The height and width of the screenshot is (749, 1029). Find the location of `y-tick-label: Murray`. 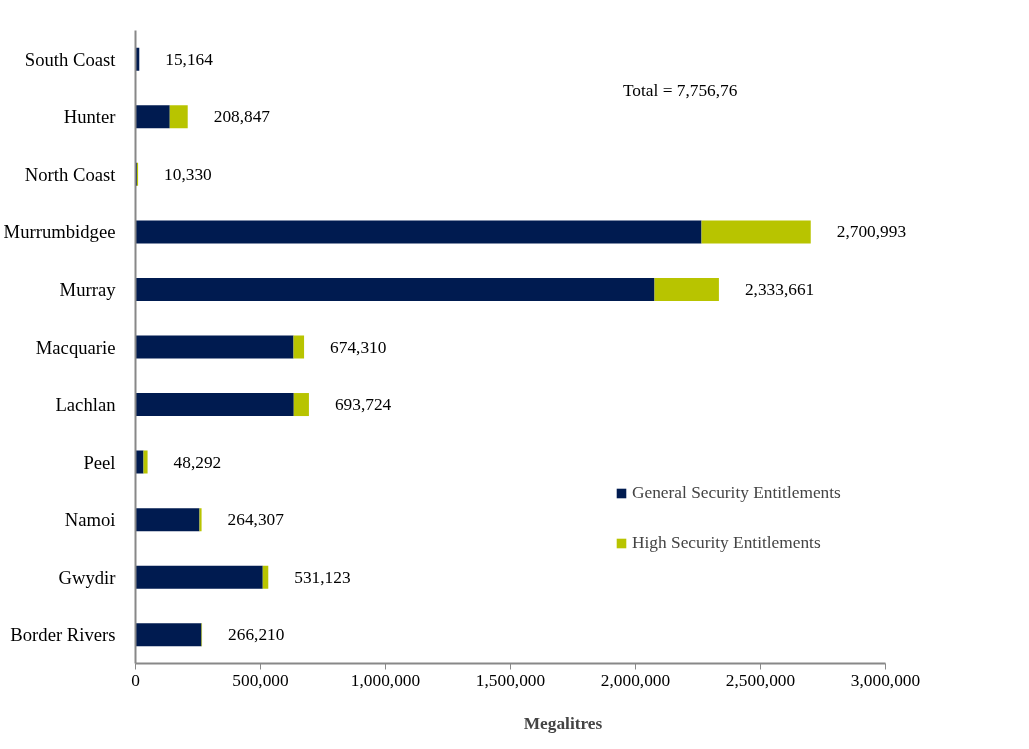

y-tick-label: Murray is located at coordinates (88, 289).